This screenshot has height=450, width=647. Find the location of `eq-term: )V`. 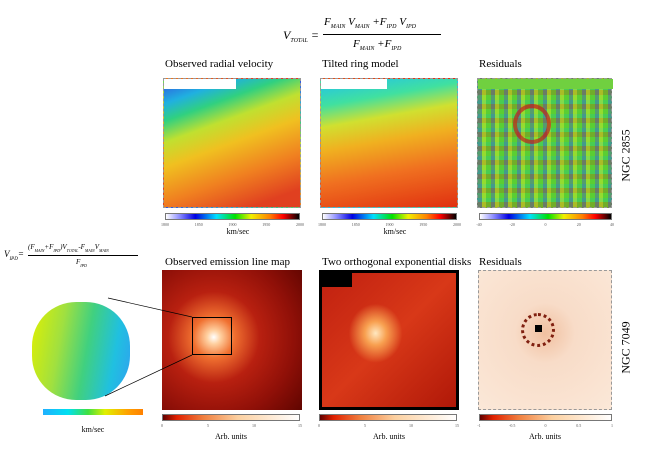

eq-term: )V is located at coordinates (63, 247).